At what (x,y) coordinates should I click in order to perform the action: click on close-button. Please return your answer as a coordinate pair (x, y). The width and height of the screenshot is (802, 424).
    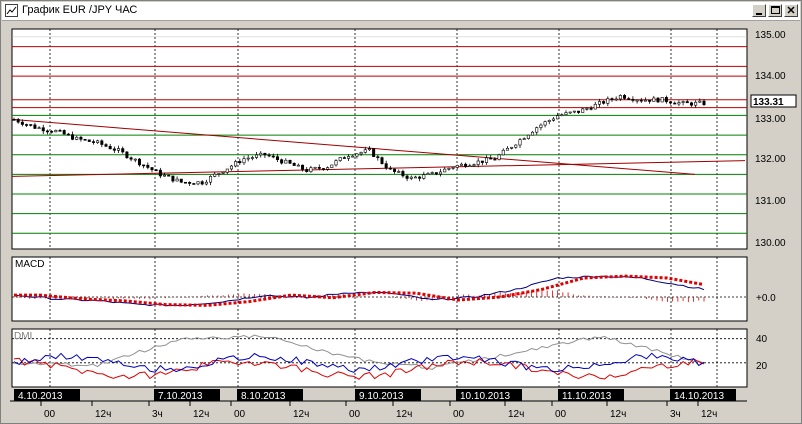
    Looking at the image, I should click on (791, 10).